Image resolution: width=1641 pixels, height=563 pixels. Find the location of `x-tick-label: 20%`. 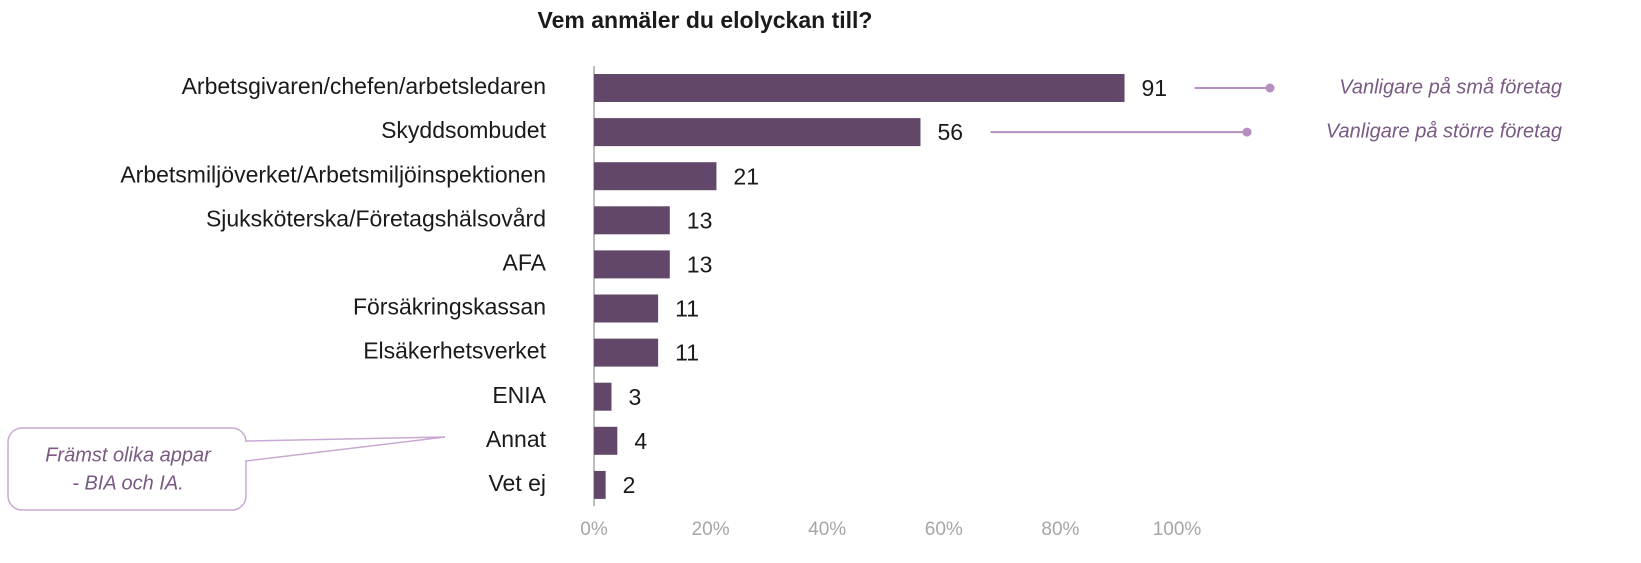

x-tick-label: 20% is located at coordinates (711, 529).